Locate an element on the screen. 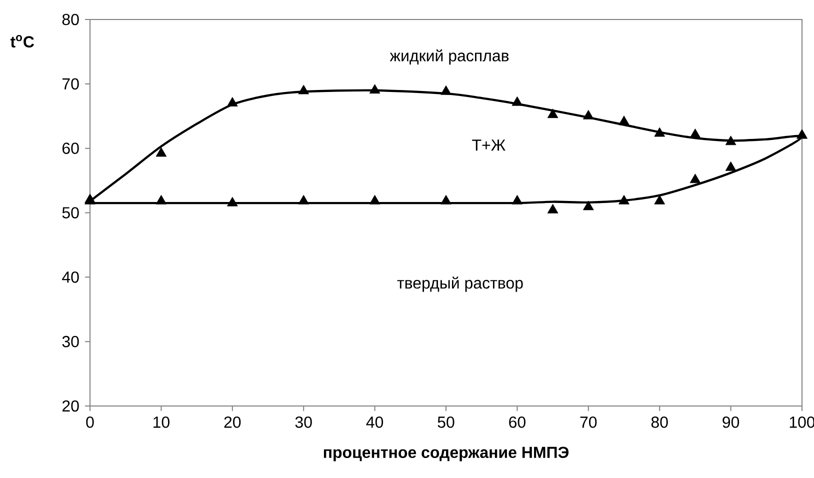 The width and height of the screenshot is (814, 478). y-tick-label: 50 is located at coordinates (70, 212).